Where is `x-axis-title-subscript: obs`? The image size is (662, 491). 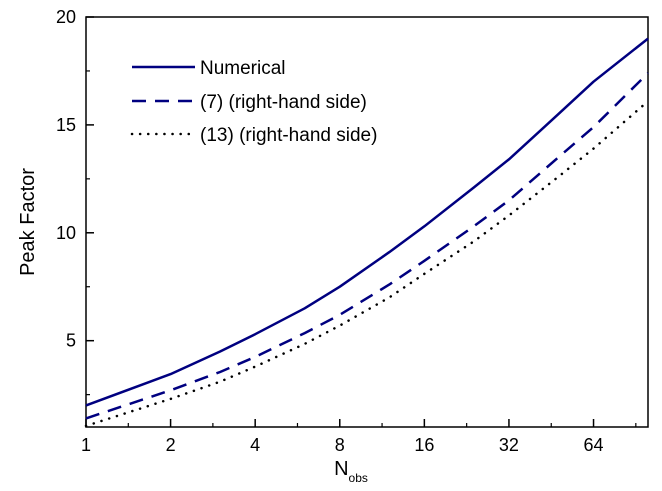 x-axis-title-subscript: obs is located at coordinates (358, 478).